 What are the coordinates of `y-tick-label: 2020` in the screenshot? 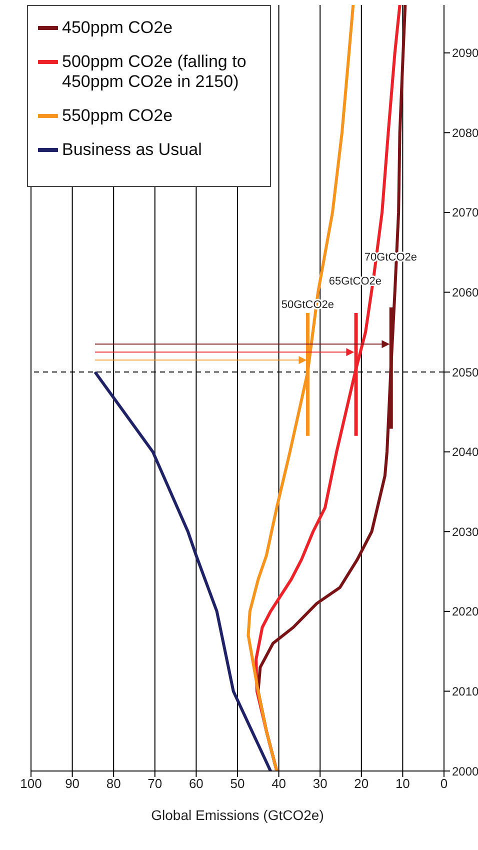 It's located at (465, 611).